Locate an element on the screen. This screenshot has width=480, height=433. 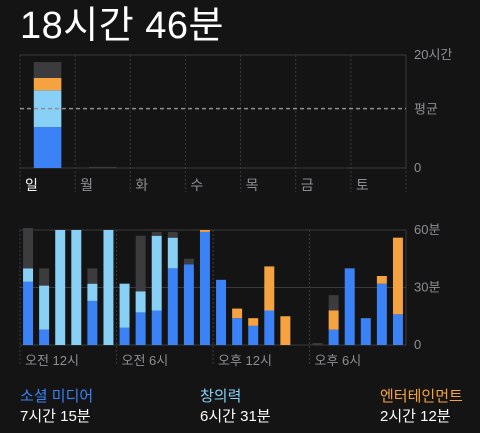
day-label: 수 is located at coordinates (196, 185).